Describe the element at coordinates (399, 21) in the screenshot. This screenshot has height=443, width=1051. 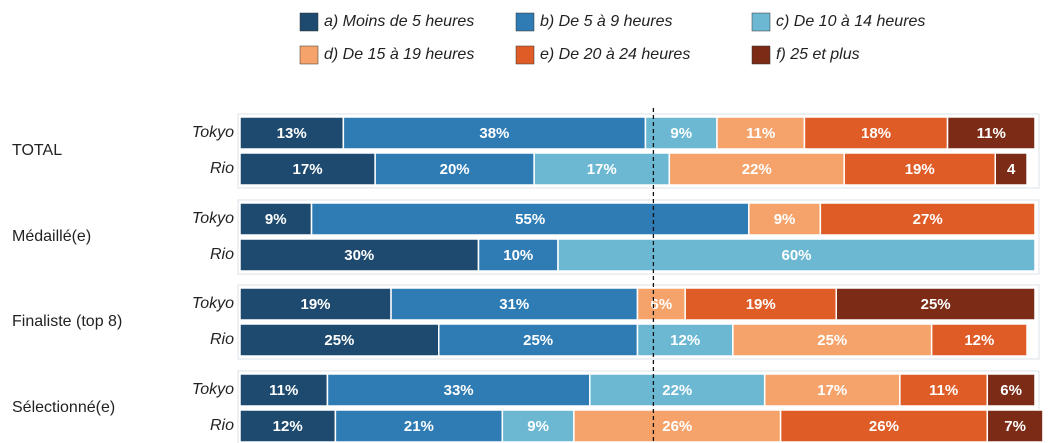
I see `legend-label: a) Moins de 5 heures` at that location.